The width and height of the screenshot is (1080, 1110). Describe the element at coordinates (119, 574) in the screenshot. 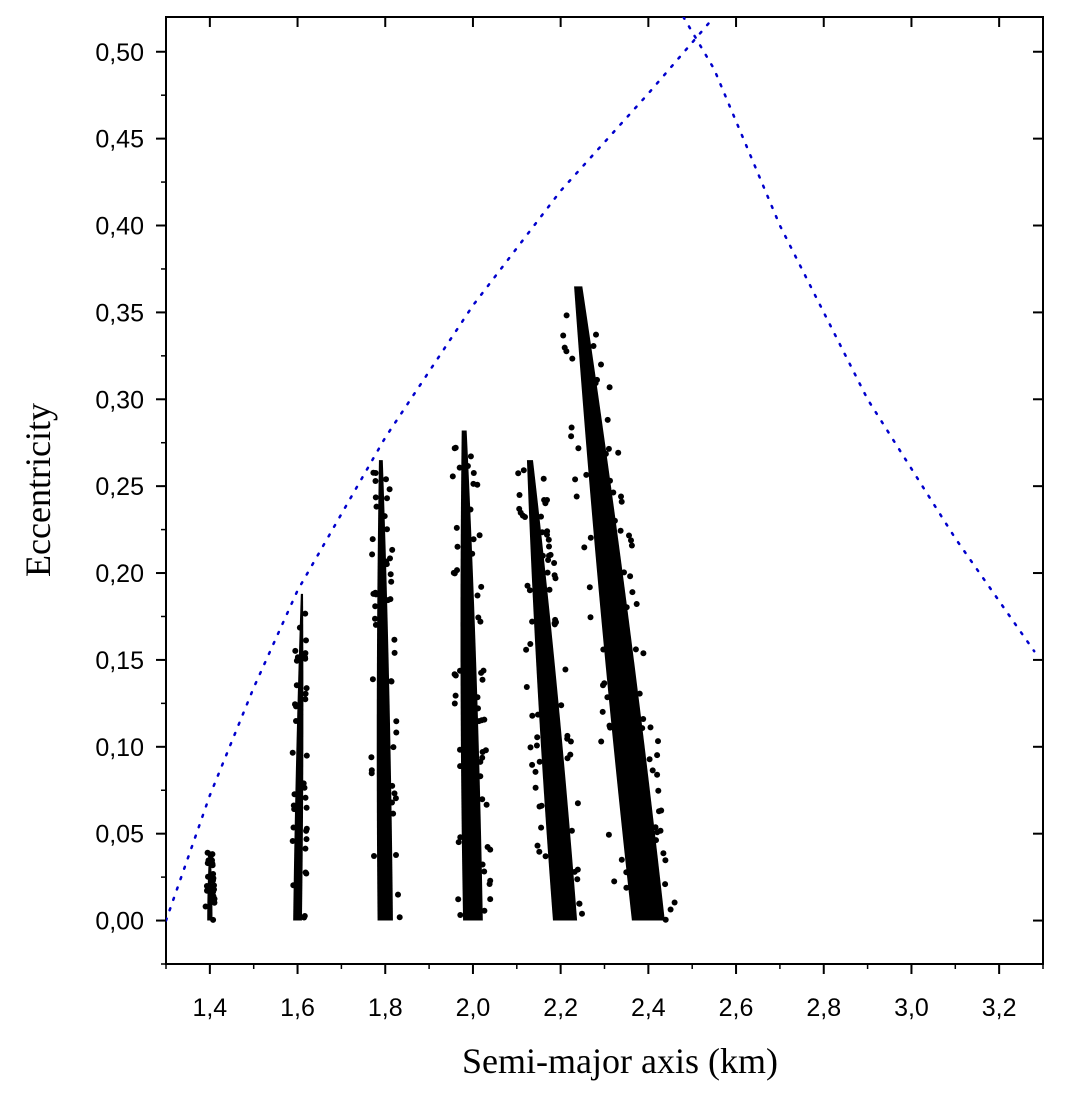

I see `y-tick-label: 0,20` at that location.